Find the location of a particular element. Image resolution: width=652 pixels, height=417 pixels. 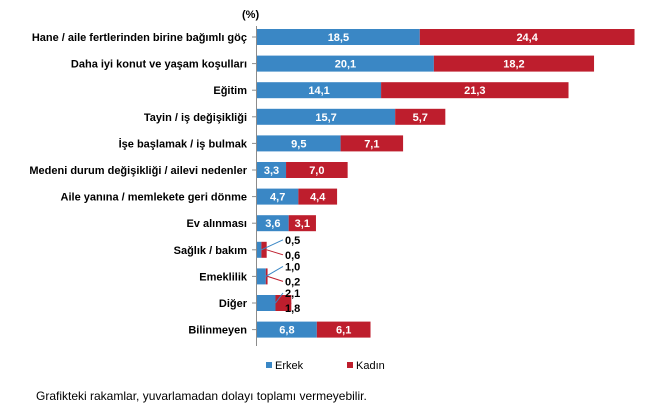

value-label-erkek: 4,7 is located at coordinates (277, 198).